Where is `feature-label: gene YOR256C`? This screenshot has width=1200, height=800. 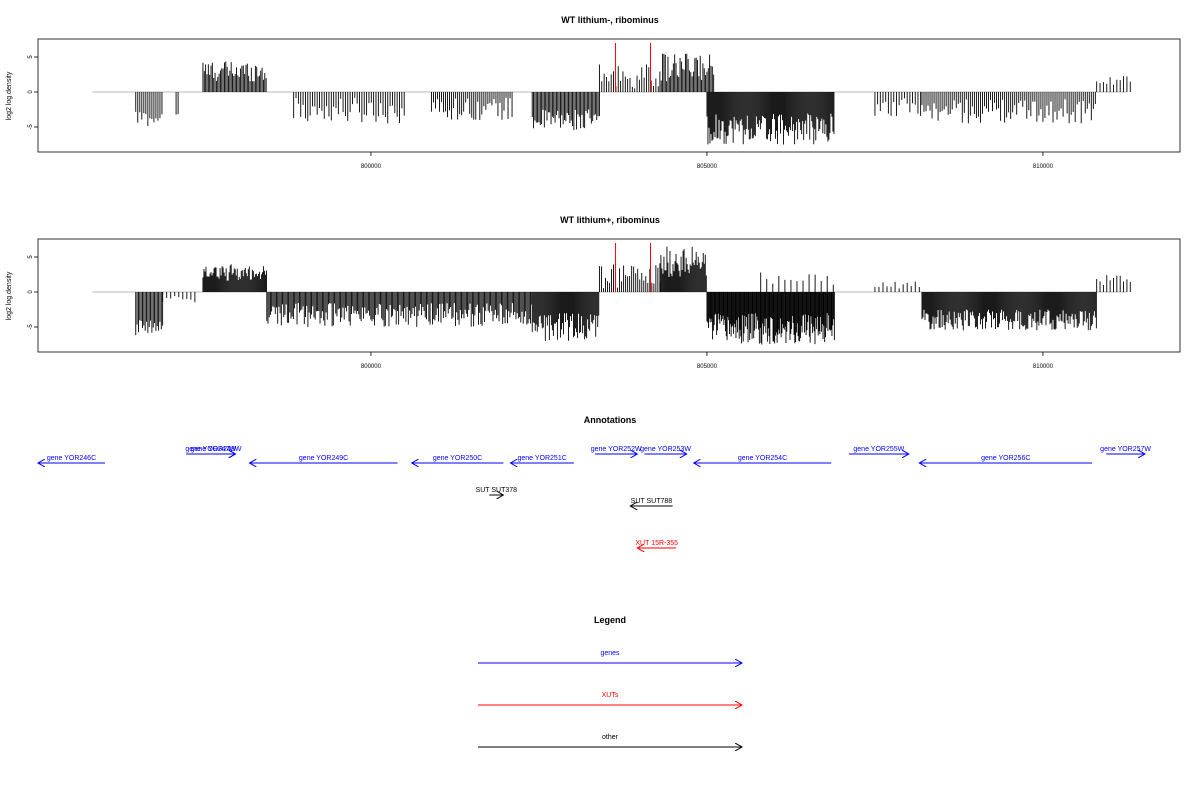
feature-label: gene YOR256C is located at coordinates (1005, 458).